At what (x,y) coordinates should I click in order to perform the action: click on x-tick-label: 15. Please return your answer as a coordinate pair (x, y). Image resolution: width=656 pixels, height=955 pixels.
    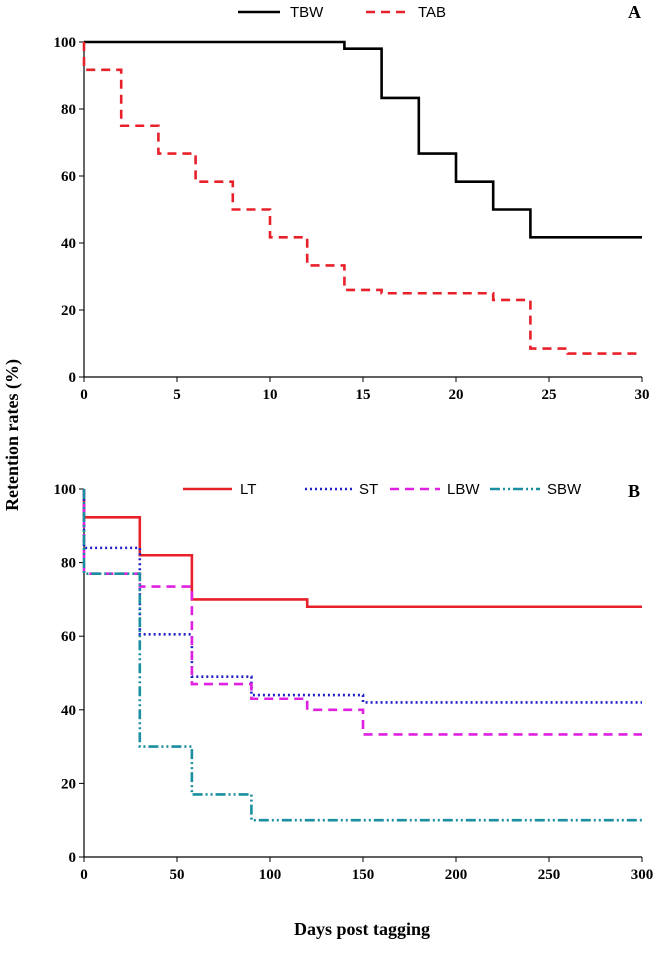
    Looking at the image, I should click on (363, 395).